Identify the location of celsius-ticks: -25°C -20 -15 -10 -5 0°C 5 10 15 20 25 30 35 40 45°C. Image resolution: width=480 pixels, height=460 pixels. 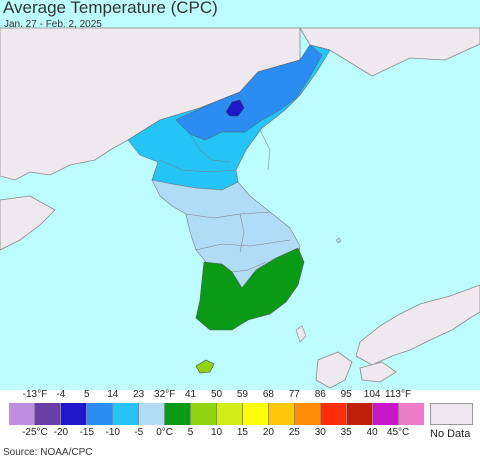
(240, 433).